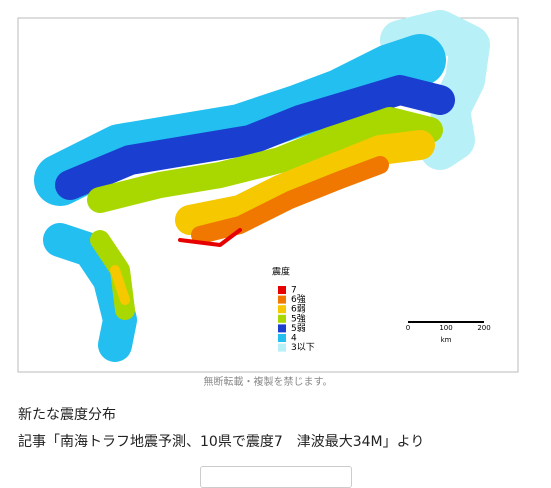 This screenshot has width=551, height=488. Describe the element at coordinates (67, 415) in the screenshot. I see `article-heading: 新たな震度分布` at that location.